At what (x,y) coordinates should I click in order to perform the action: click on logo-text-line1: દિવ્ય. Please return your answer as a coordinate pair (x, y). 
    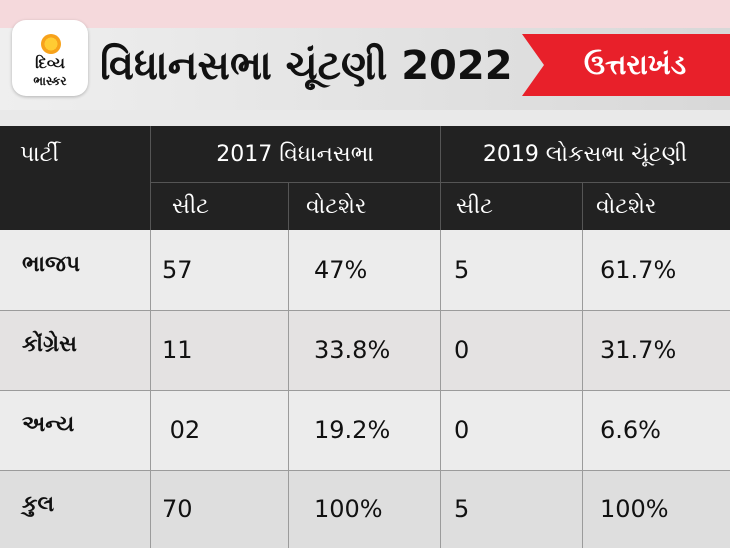
    Looking at the image, I should click on (50, 63).